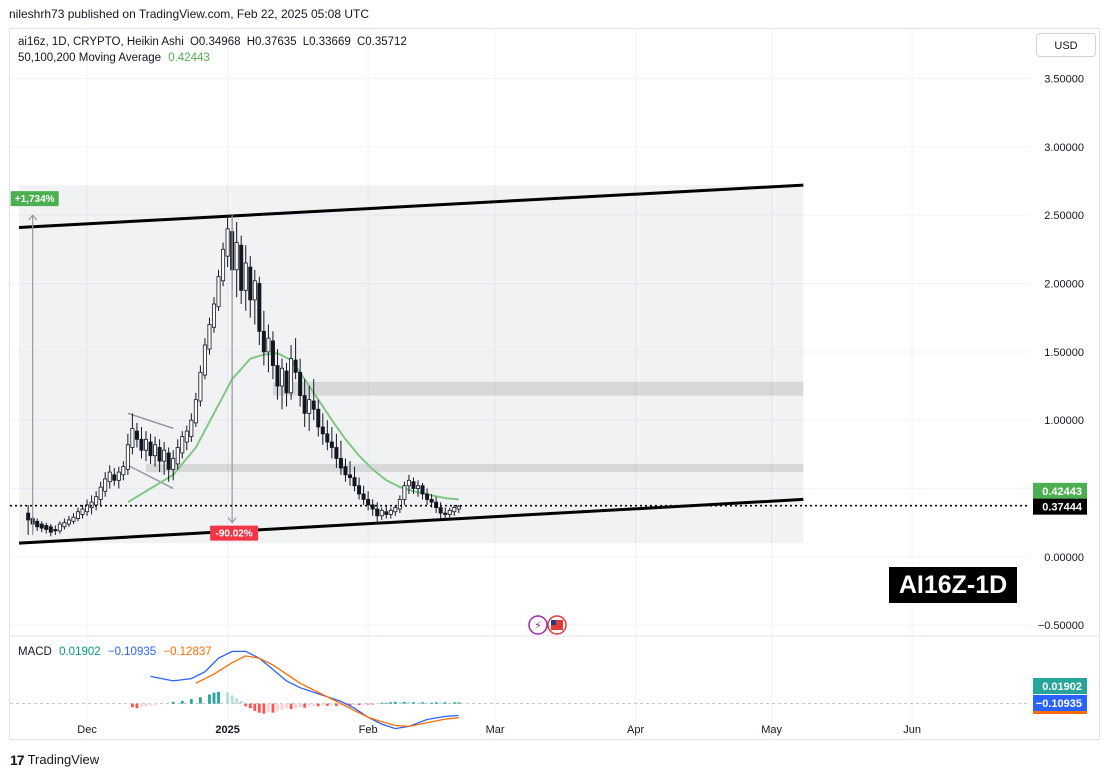 This screenshot has width=1110, height=777. What do you see at coordinates (411, 206) in the screenshot?
I see `channel-upper-line` at bounding box center [411, 206].